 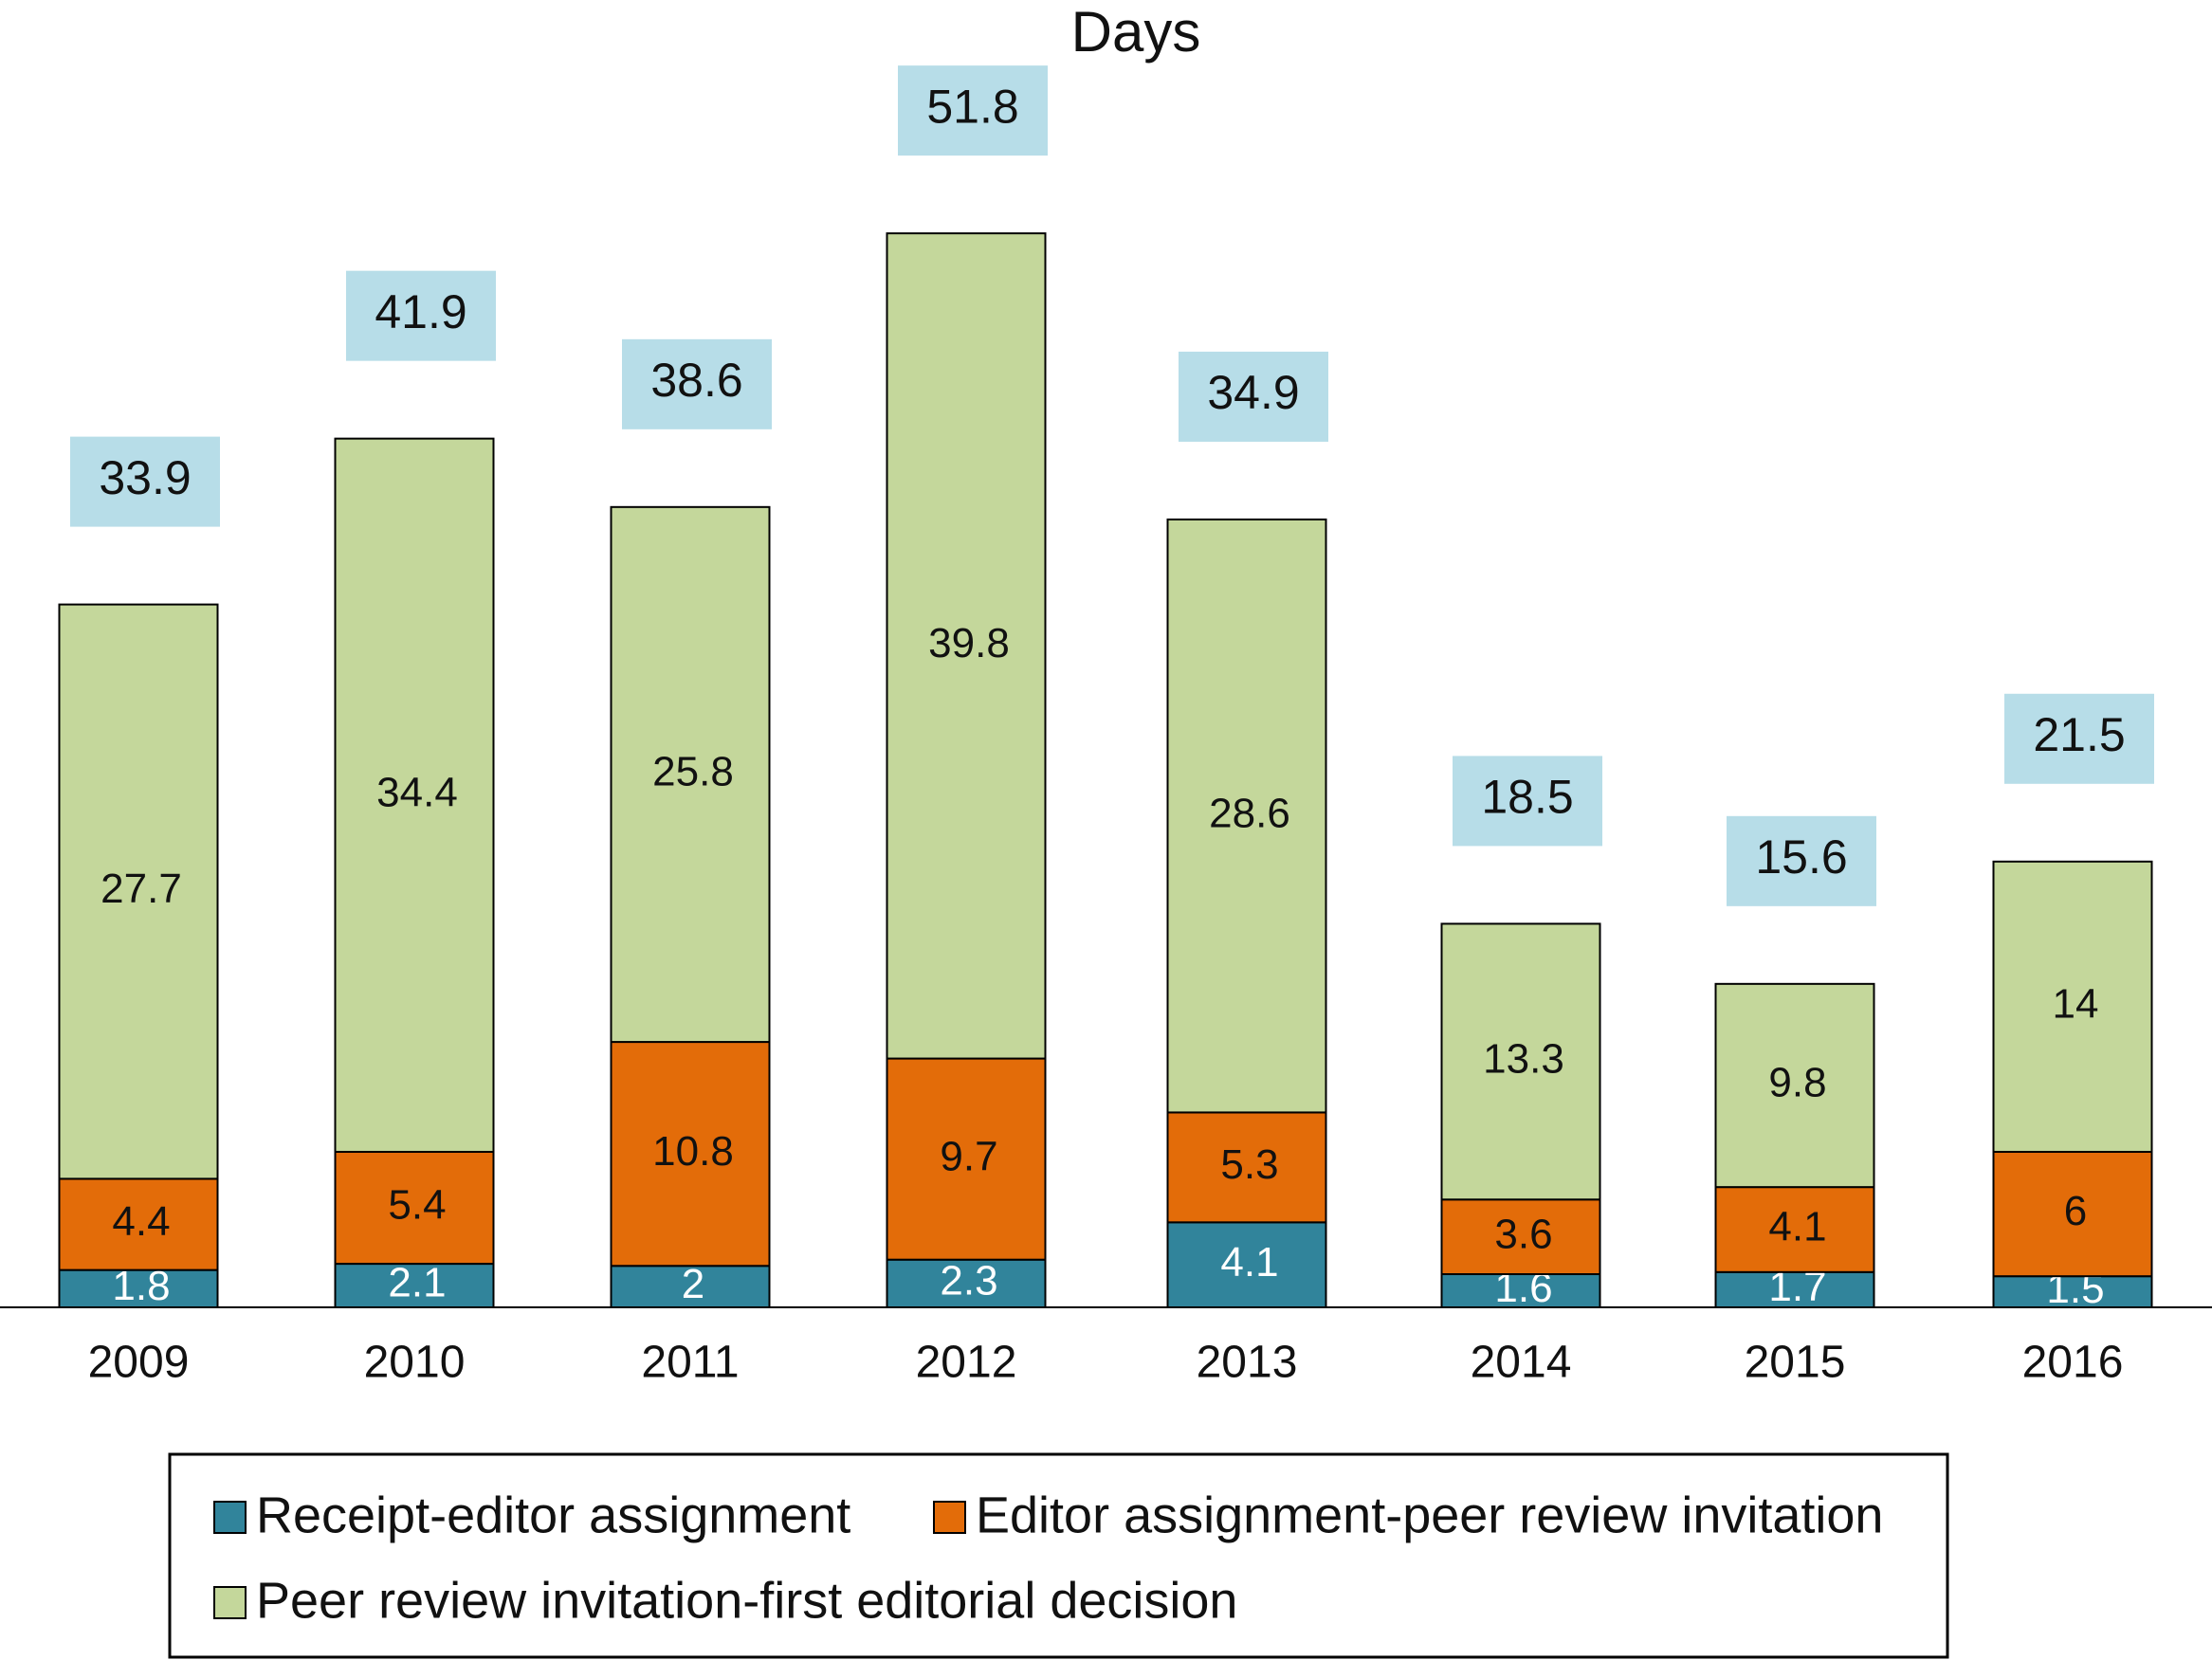 What do you see at coordinates (1136, 32) in the screenshot?
I see `chart-title: Days` at bounding box center [1136, 32].